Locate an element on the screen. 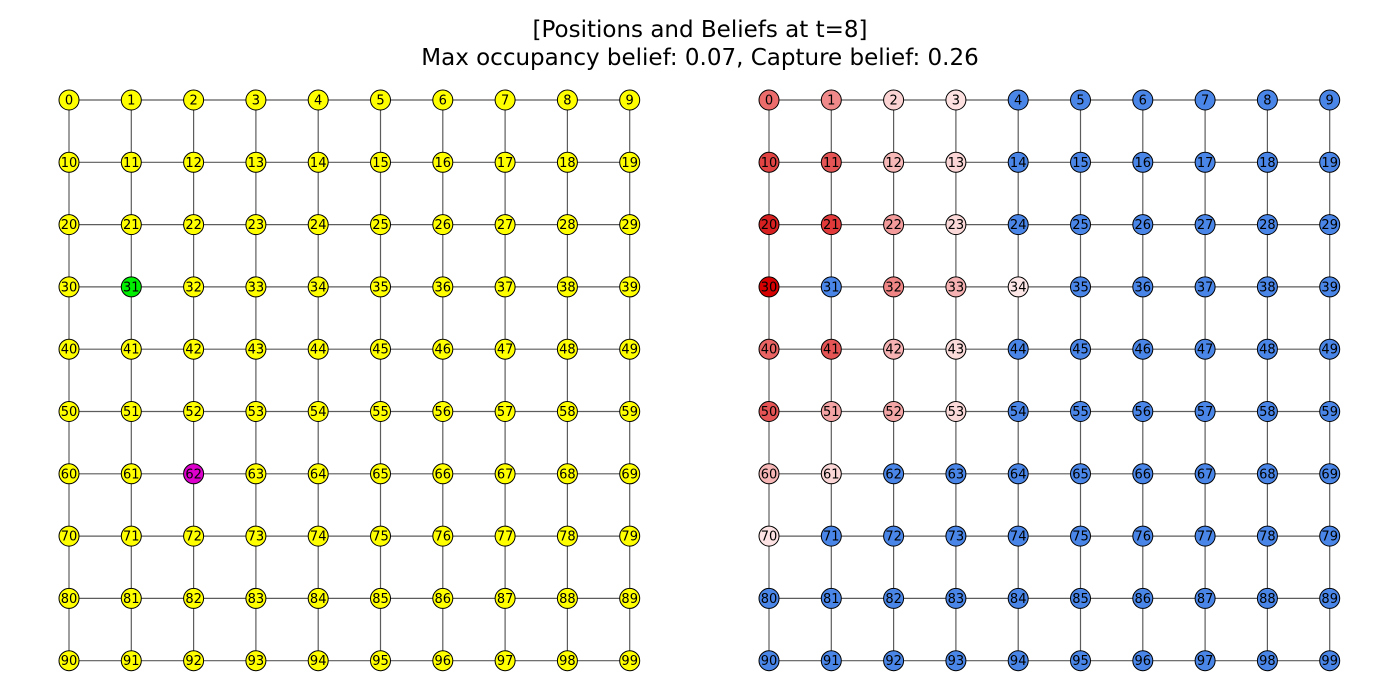 The image size is (1400, 700). beliefs-node: 71 is located at coordinates (831, 536).